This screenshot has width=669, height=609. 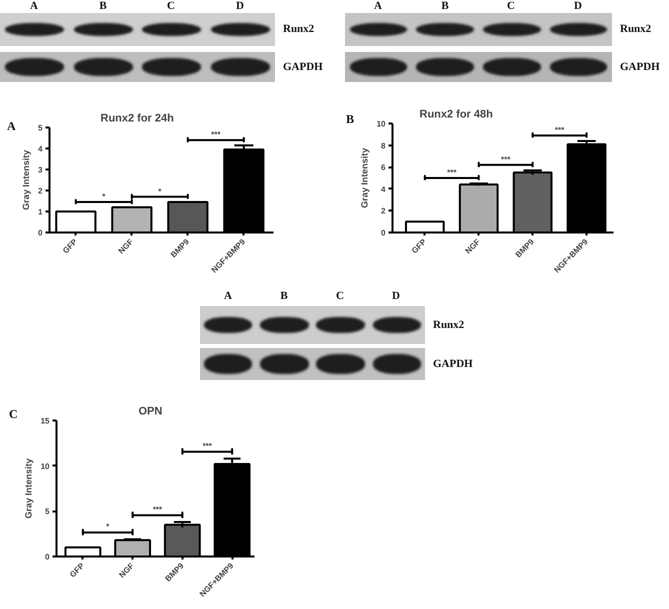 I want to click on y-tick-label: 1, so click(x=41, y=212).